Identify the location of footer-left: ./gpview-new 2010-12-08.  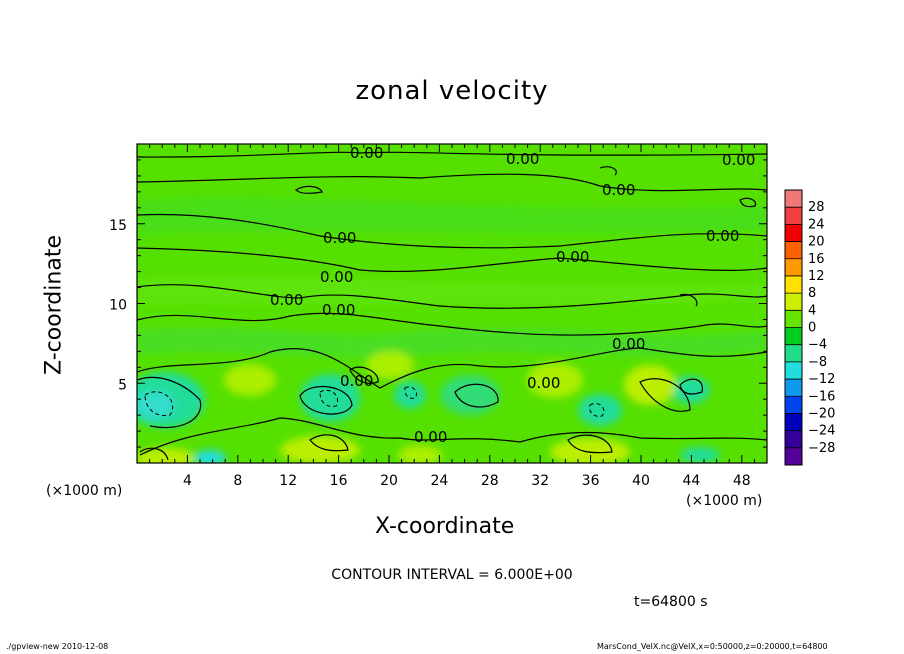
(57, 646).